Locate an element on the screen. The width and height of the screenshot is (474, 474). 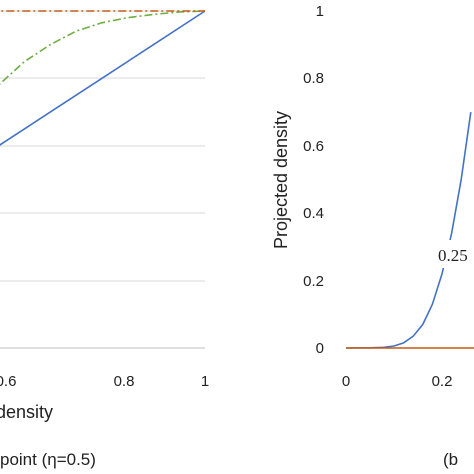
left-x-axis-label: density is located at coordinates (26, 412).